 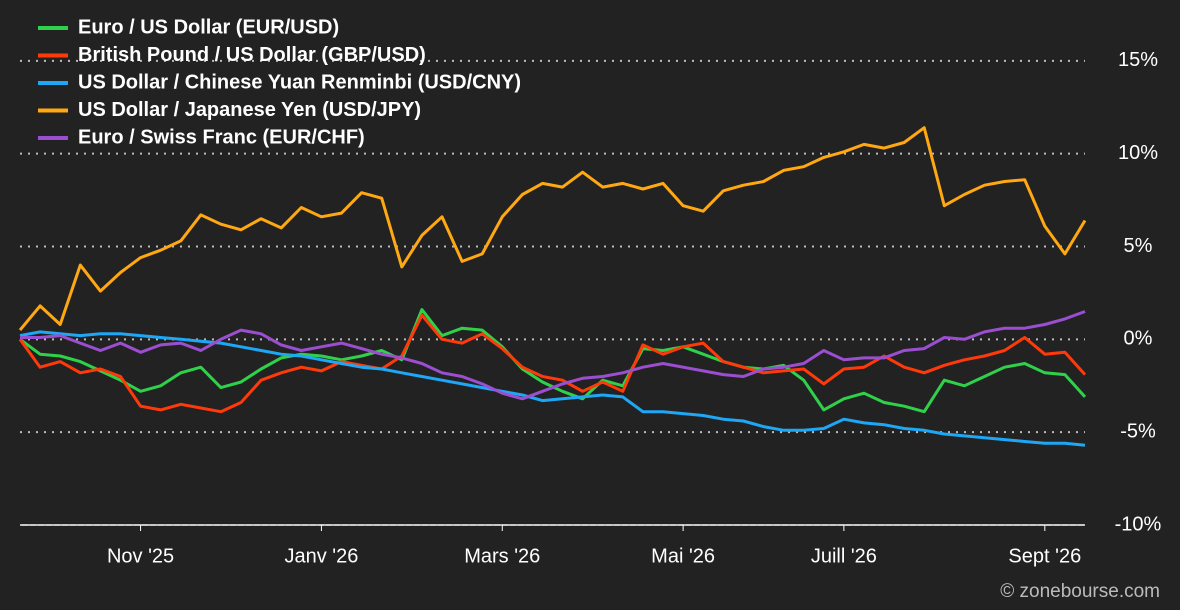 What do you see at coordinates (1138, 60) in the screenshot?
I see `y-tick-label: 15%` at bounding box center [1138, 60].